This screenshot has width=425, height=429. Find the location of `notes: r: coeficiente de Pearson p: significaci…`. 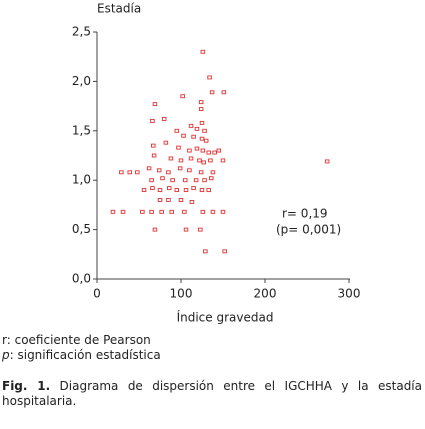

notes: r: coeficiente de Pearson p: significaci… is located at coordinates (212, 348).